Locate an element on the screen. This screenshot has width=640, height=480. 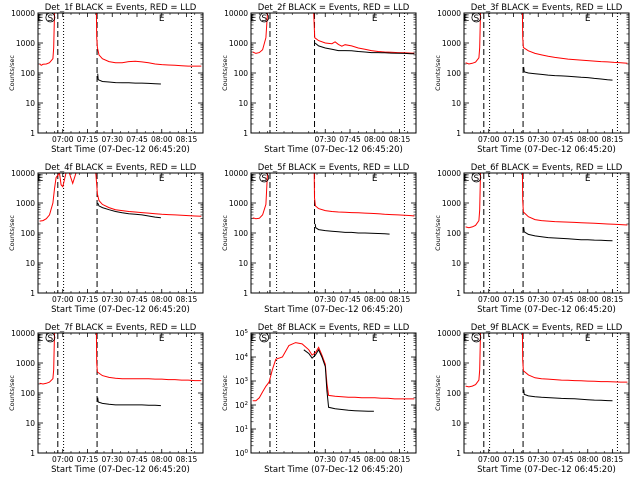
y-tick-label: 105 is located at coordinates (242, 333).